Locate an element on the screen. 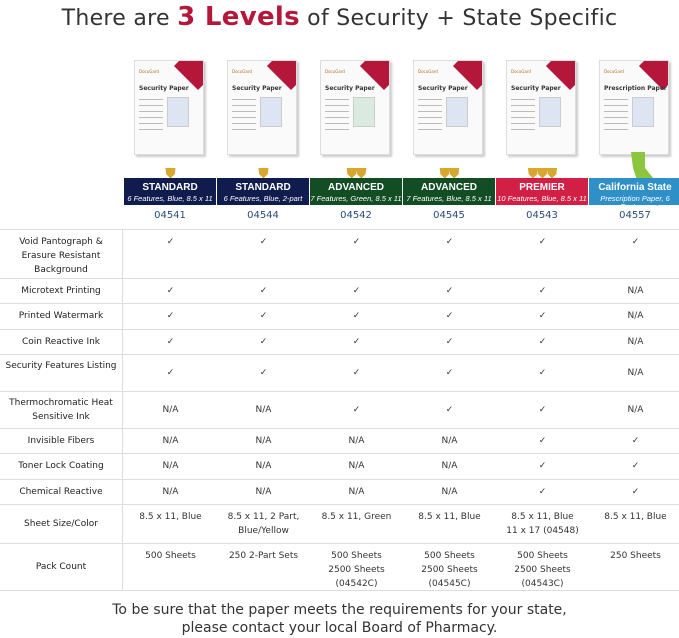  feature-label: Coin Reactive Ink is located at coordinates (61, 341).